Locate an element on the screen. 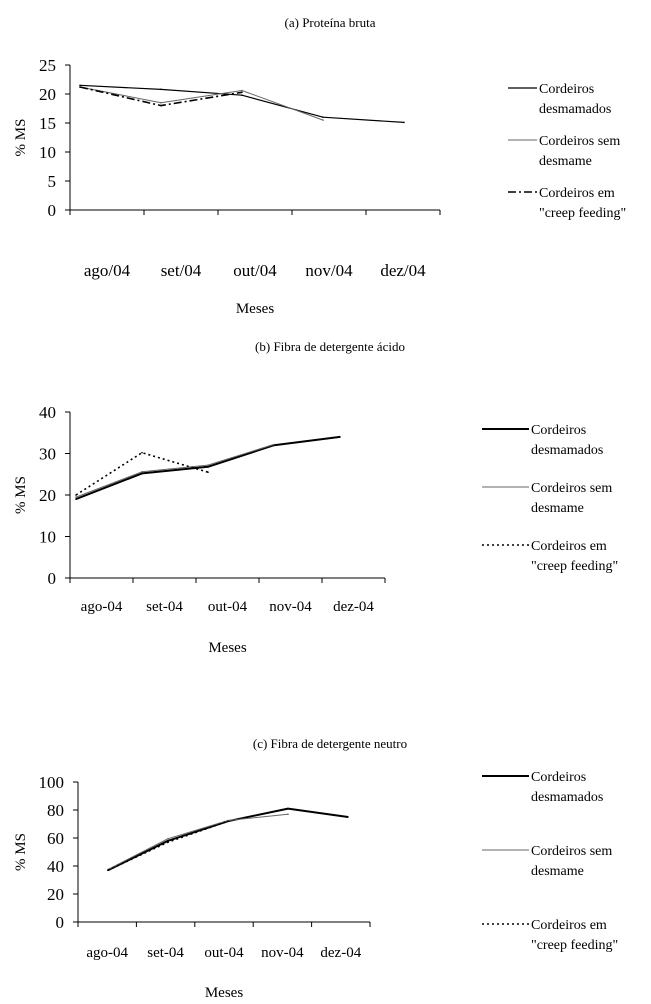 The height and width of the screenshot is (1004, 651). x-tick-label: dez/04 is located at coordinates (403, 270).